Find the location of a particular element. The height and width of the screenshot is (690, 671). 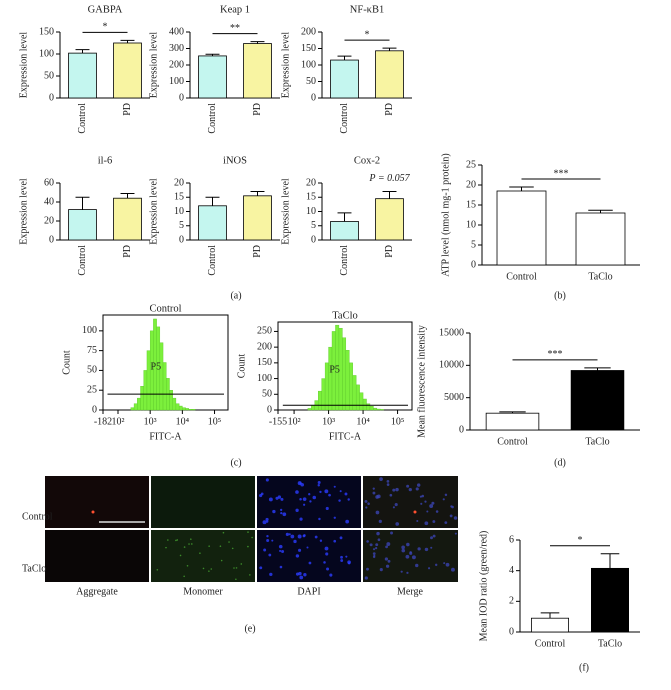

image-merge is located at coordinates (410, 502).